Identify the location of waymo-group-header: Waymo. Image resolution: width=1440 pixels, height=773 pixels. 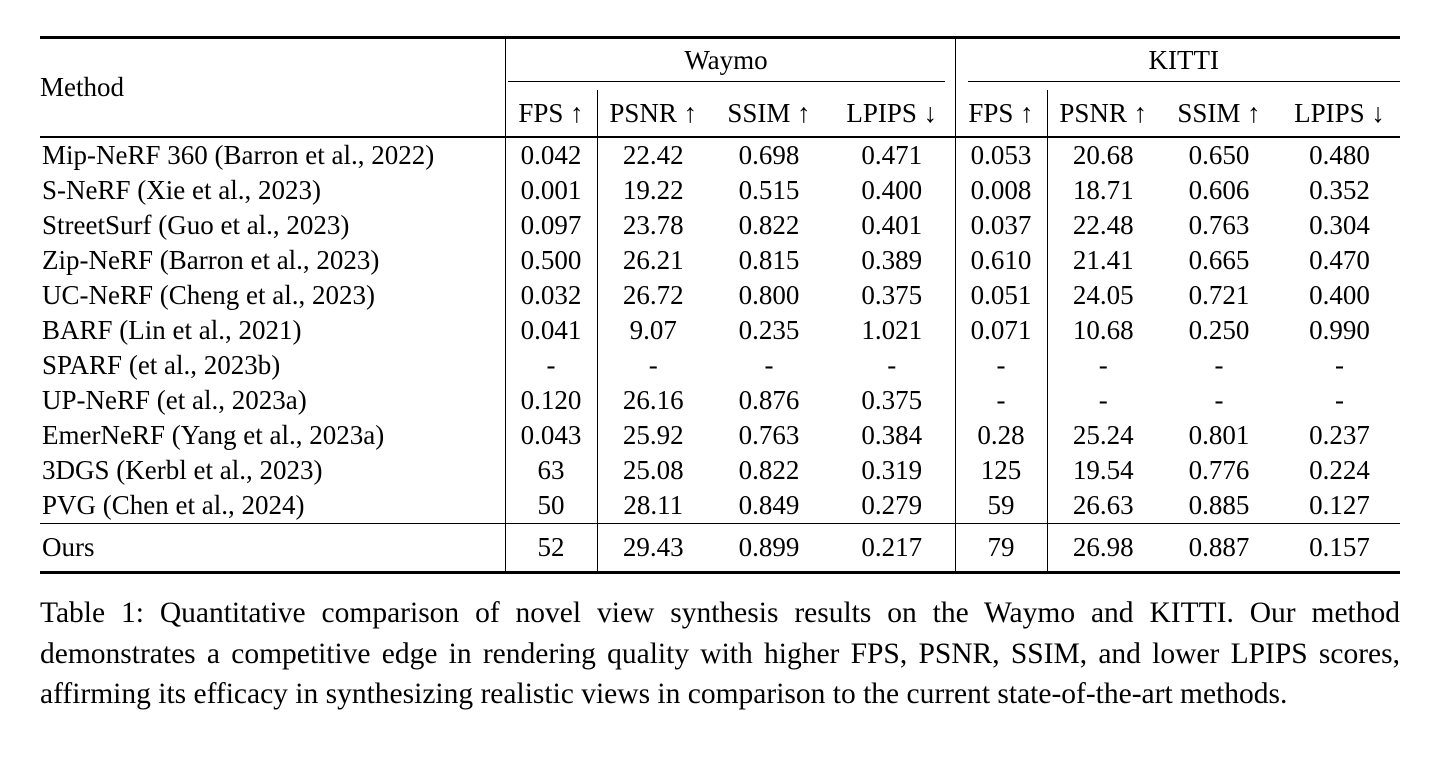
(729, 63).